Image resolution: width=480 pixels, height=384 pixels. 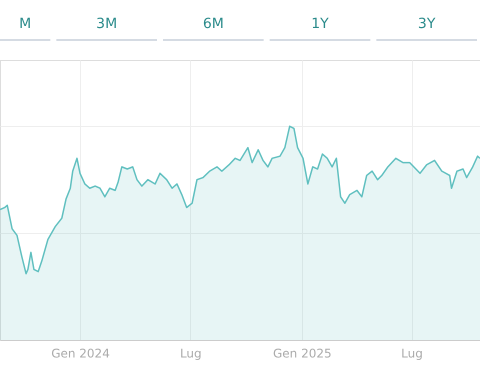 What do you see at coordinates (302, 353) in the screenshot?
I see `x-tick-label: Gen 2025` at bounding box center [302, 353].